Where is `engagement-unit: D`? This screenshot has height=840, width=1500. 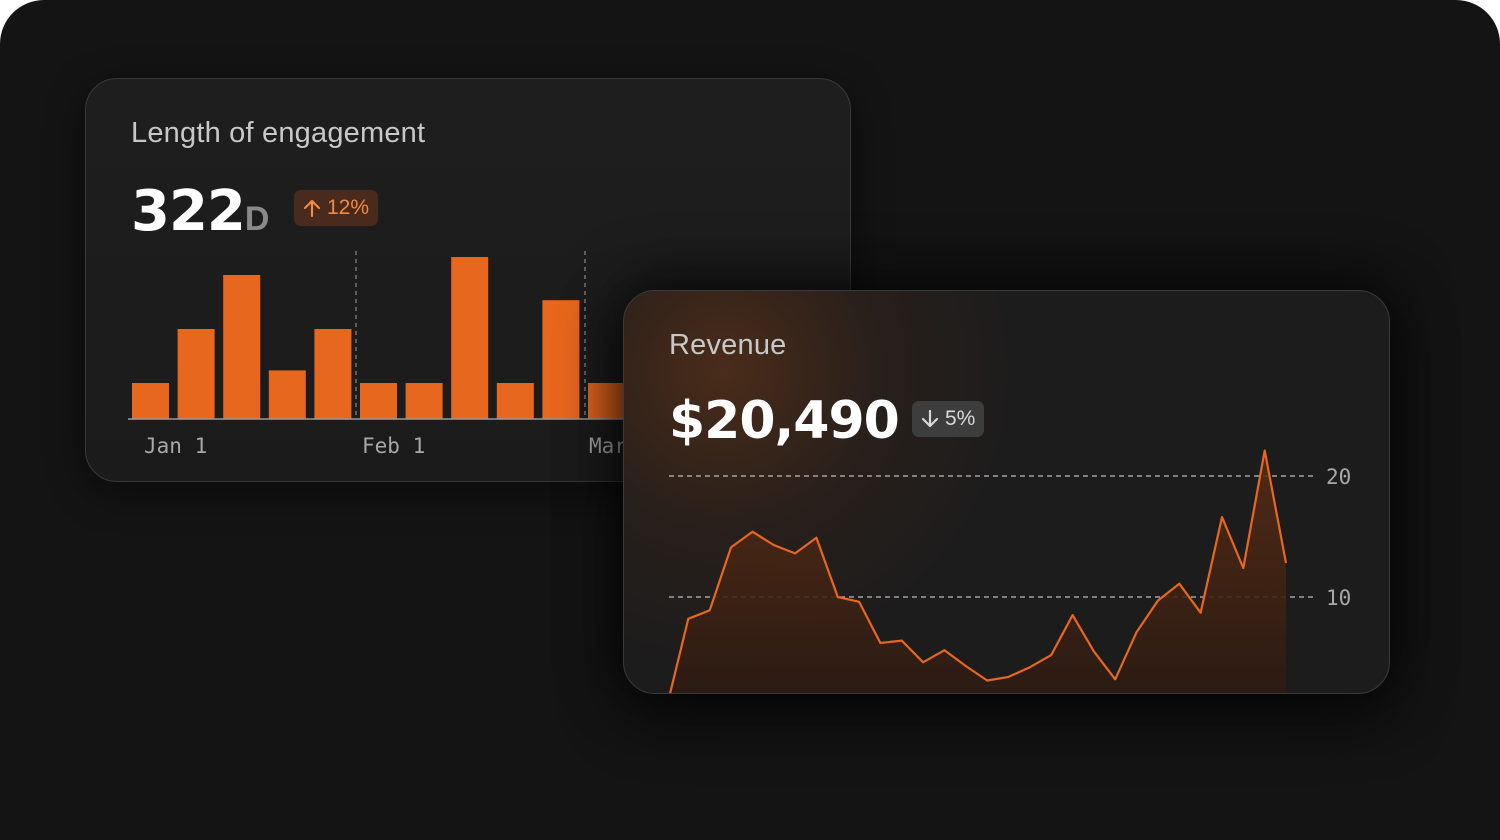 engagement-unit: D is located at coordinates (257, 219).